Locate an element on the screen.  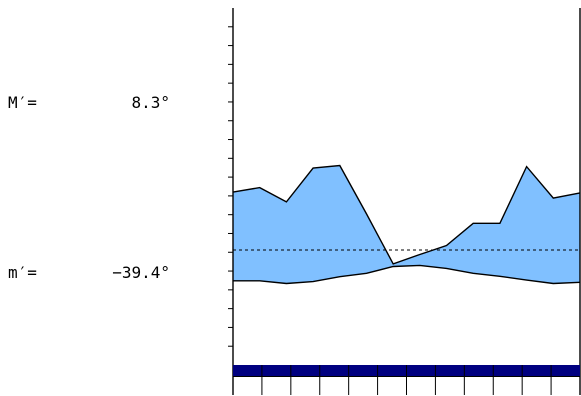
lower-series-line is located at coordinates (407, 274).